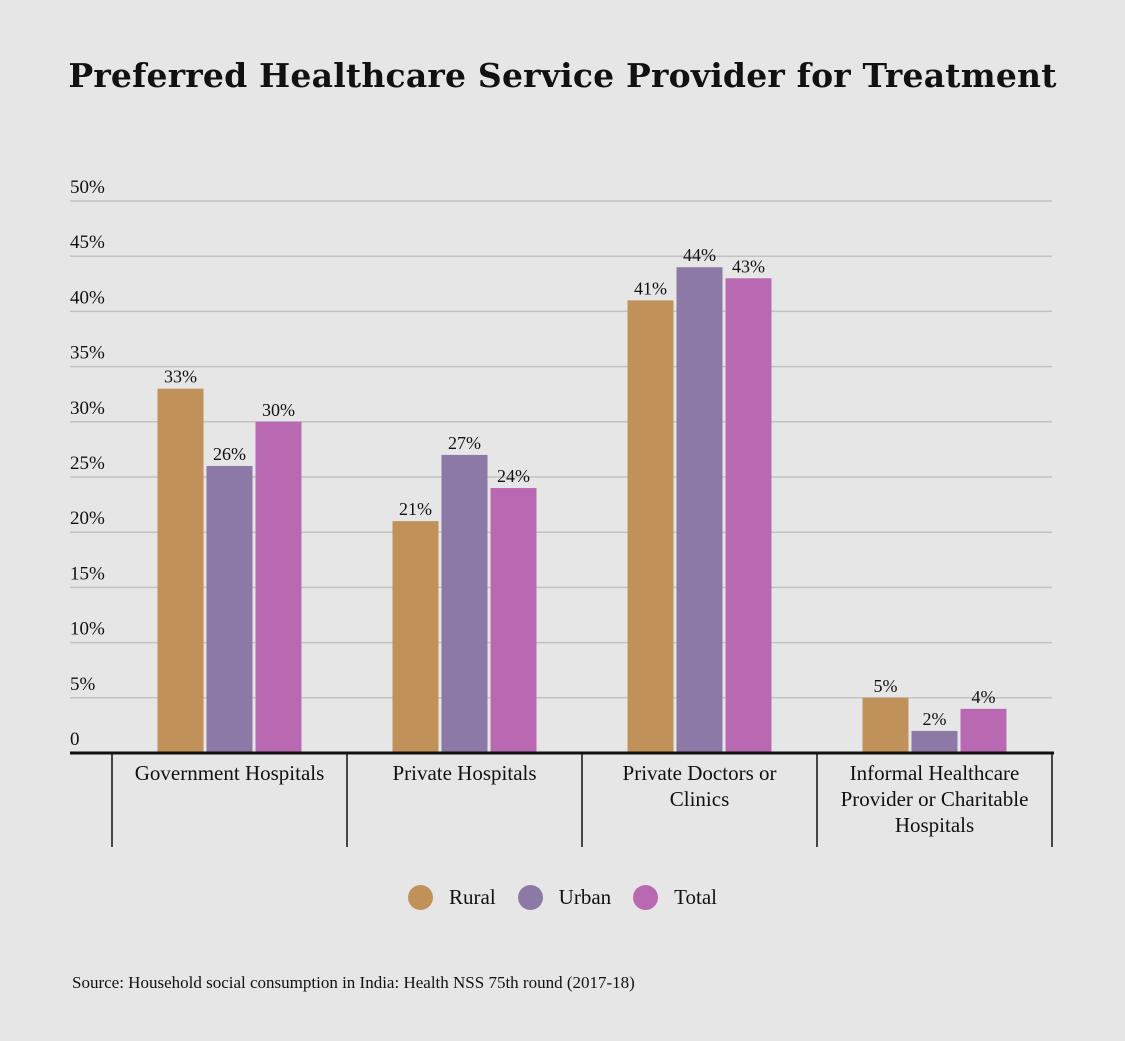  I want to click on legend-item-urban: Urban, so click(564, 897).